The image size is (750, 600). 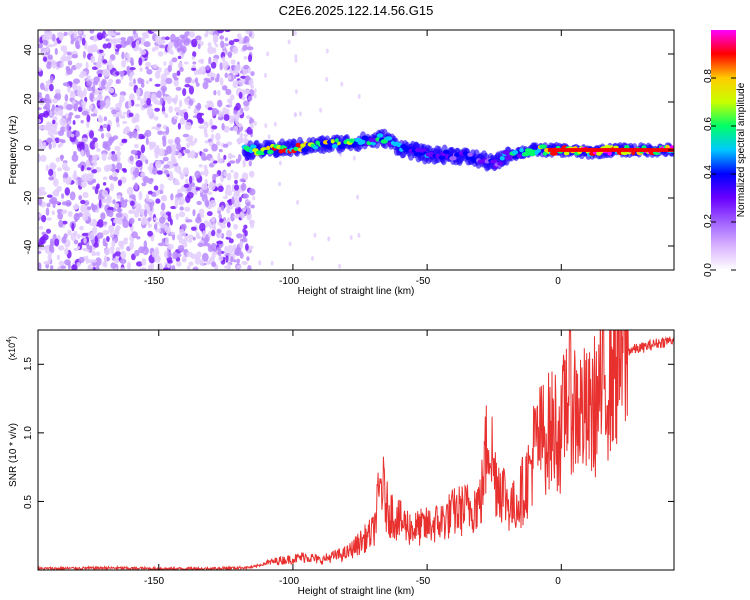 What do you see at coordinates (11, 348) in the screenshot?
I see `snr-multiplier: (x104)` at bounding box center [11, 348].